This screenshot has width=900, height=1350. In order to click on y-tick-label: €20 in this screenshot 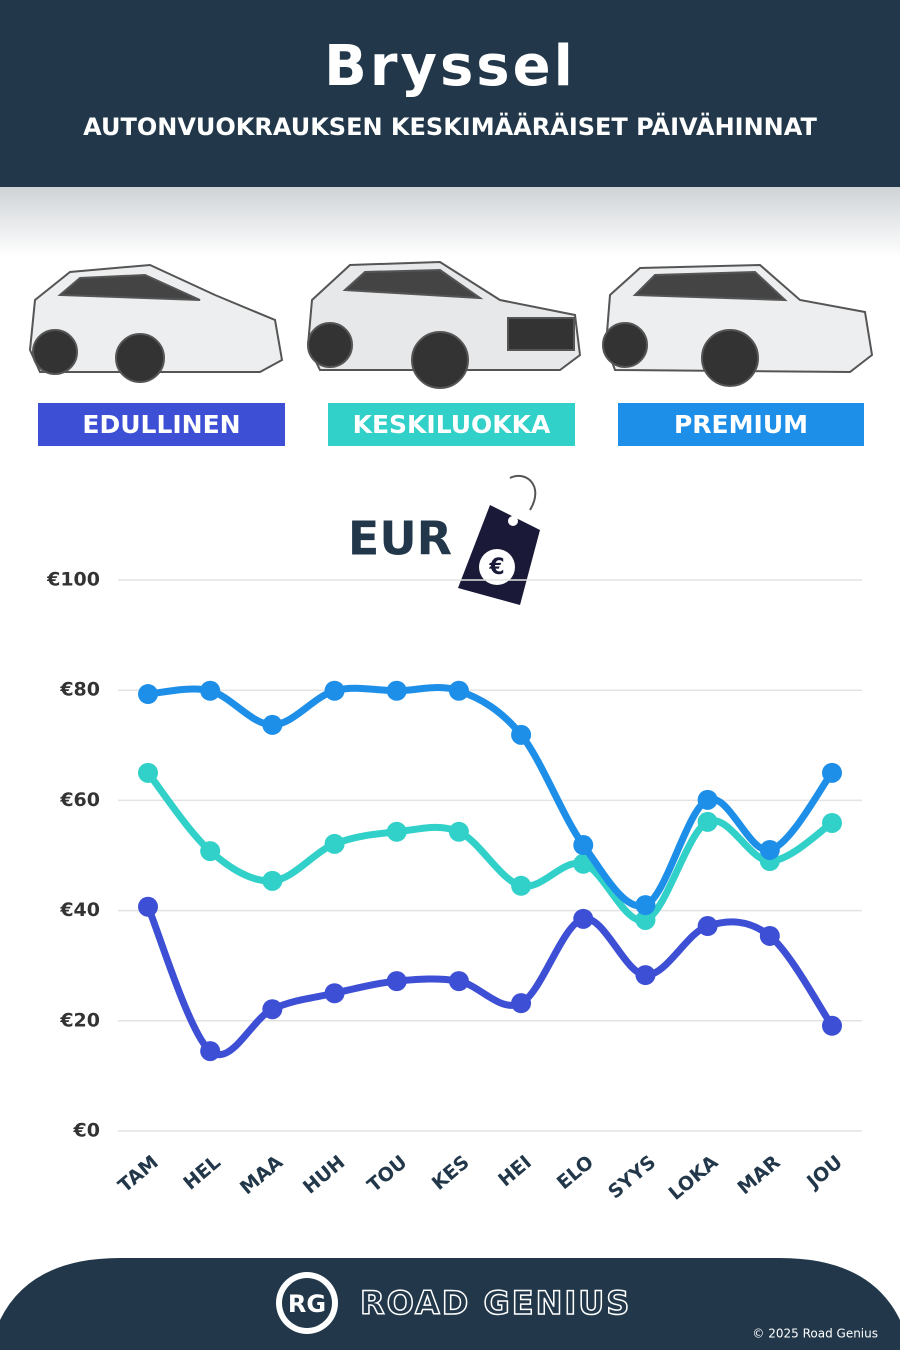, I will do `click(79, 1020)`.